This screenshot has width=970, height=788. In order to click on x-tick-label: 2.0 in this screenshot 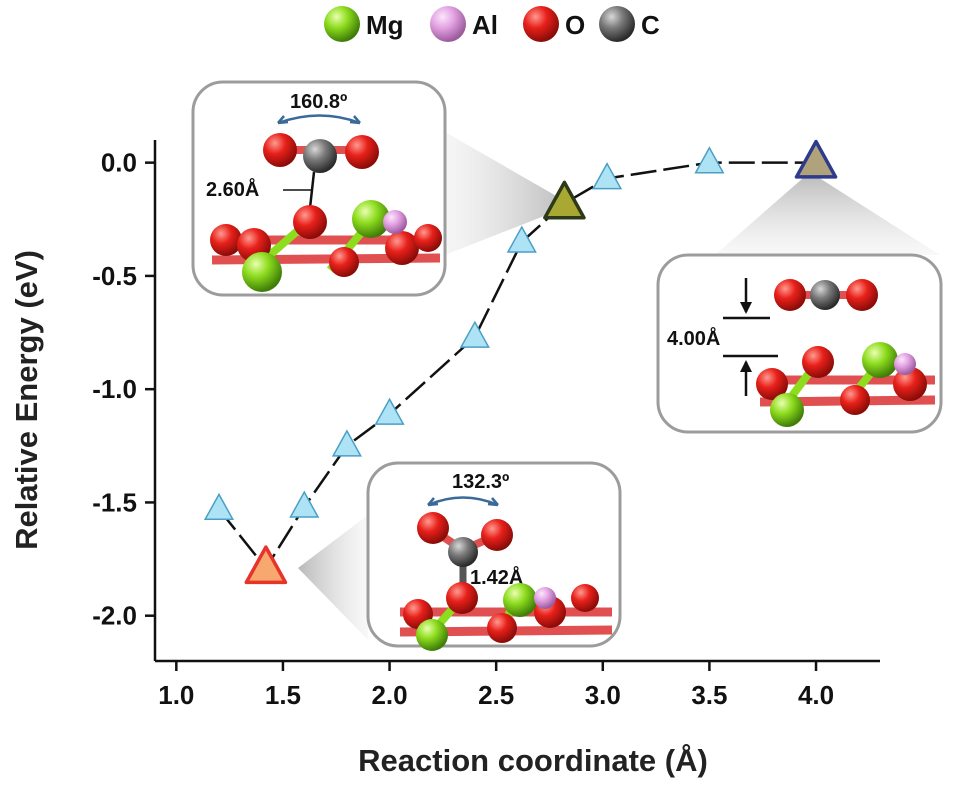, I will do `click(389, 695)`.